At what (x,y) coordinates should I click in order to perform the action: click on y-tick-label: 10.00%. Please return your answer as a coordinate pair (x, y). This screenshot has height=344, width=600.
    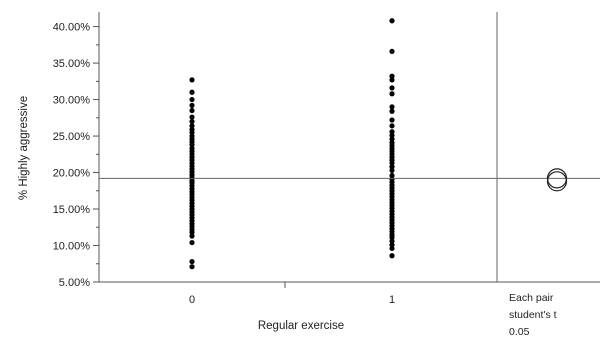
    Looking at the image, I should click on (72, 247).